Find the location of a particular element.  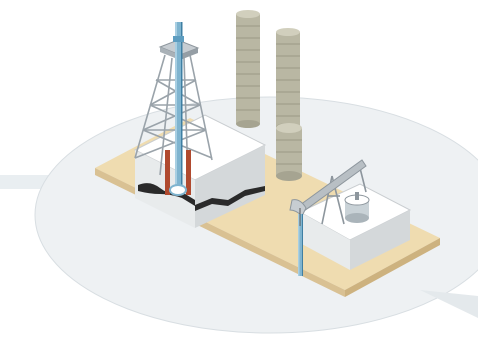

disc-tail is located at coordinates (449, 304).